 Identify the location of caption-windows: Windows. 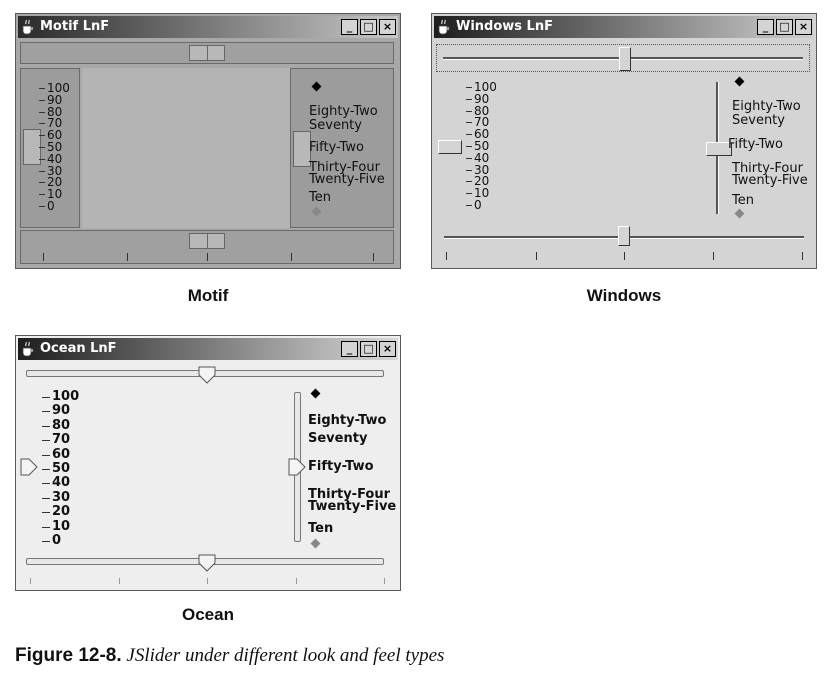
(624, 295).